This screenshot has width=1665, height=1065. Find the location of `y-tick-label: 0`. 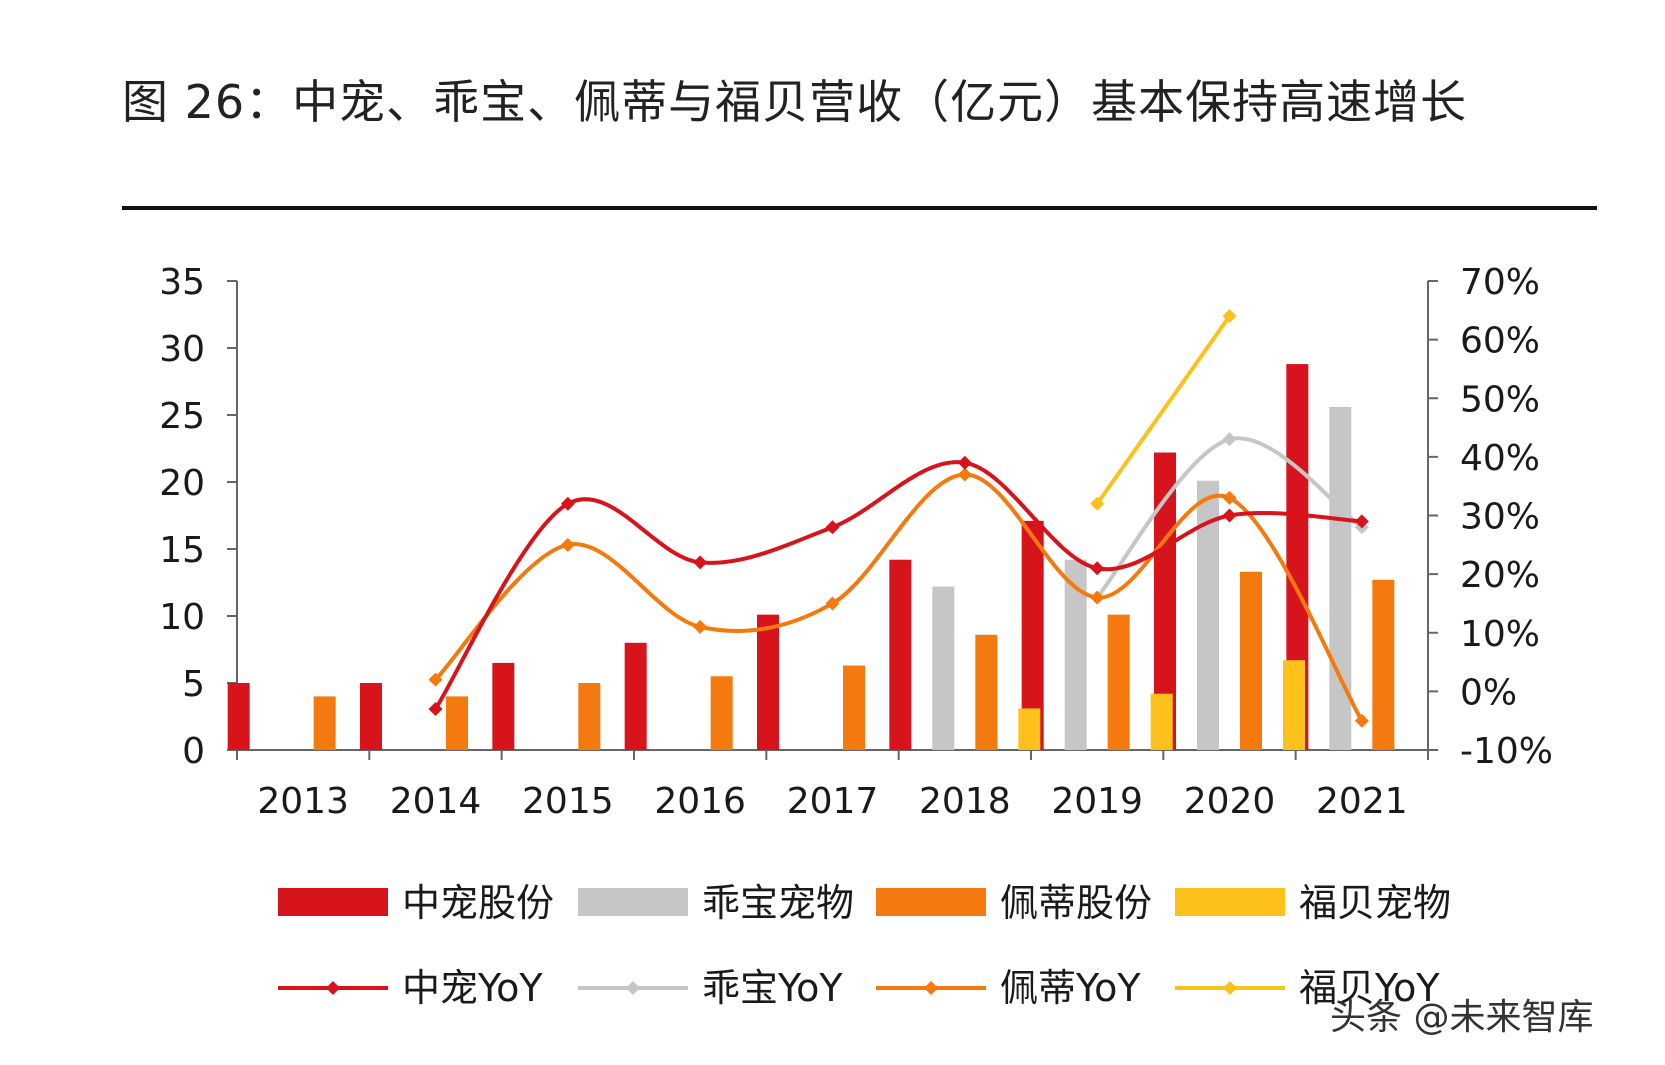

y-tick-label: 0 is located at coordinates (193, 751).